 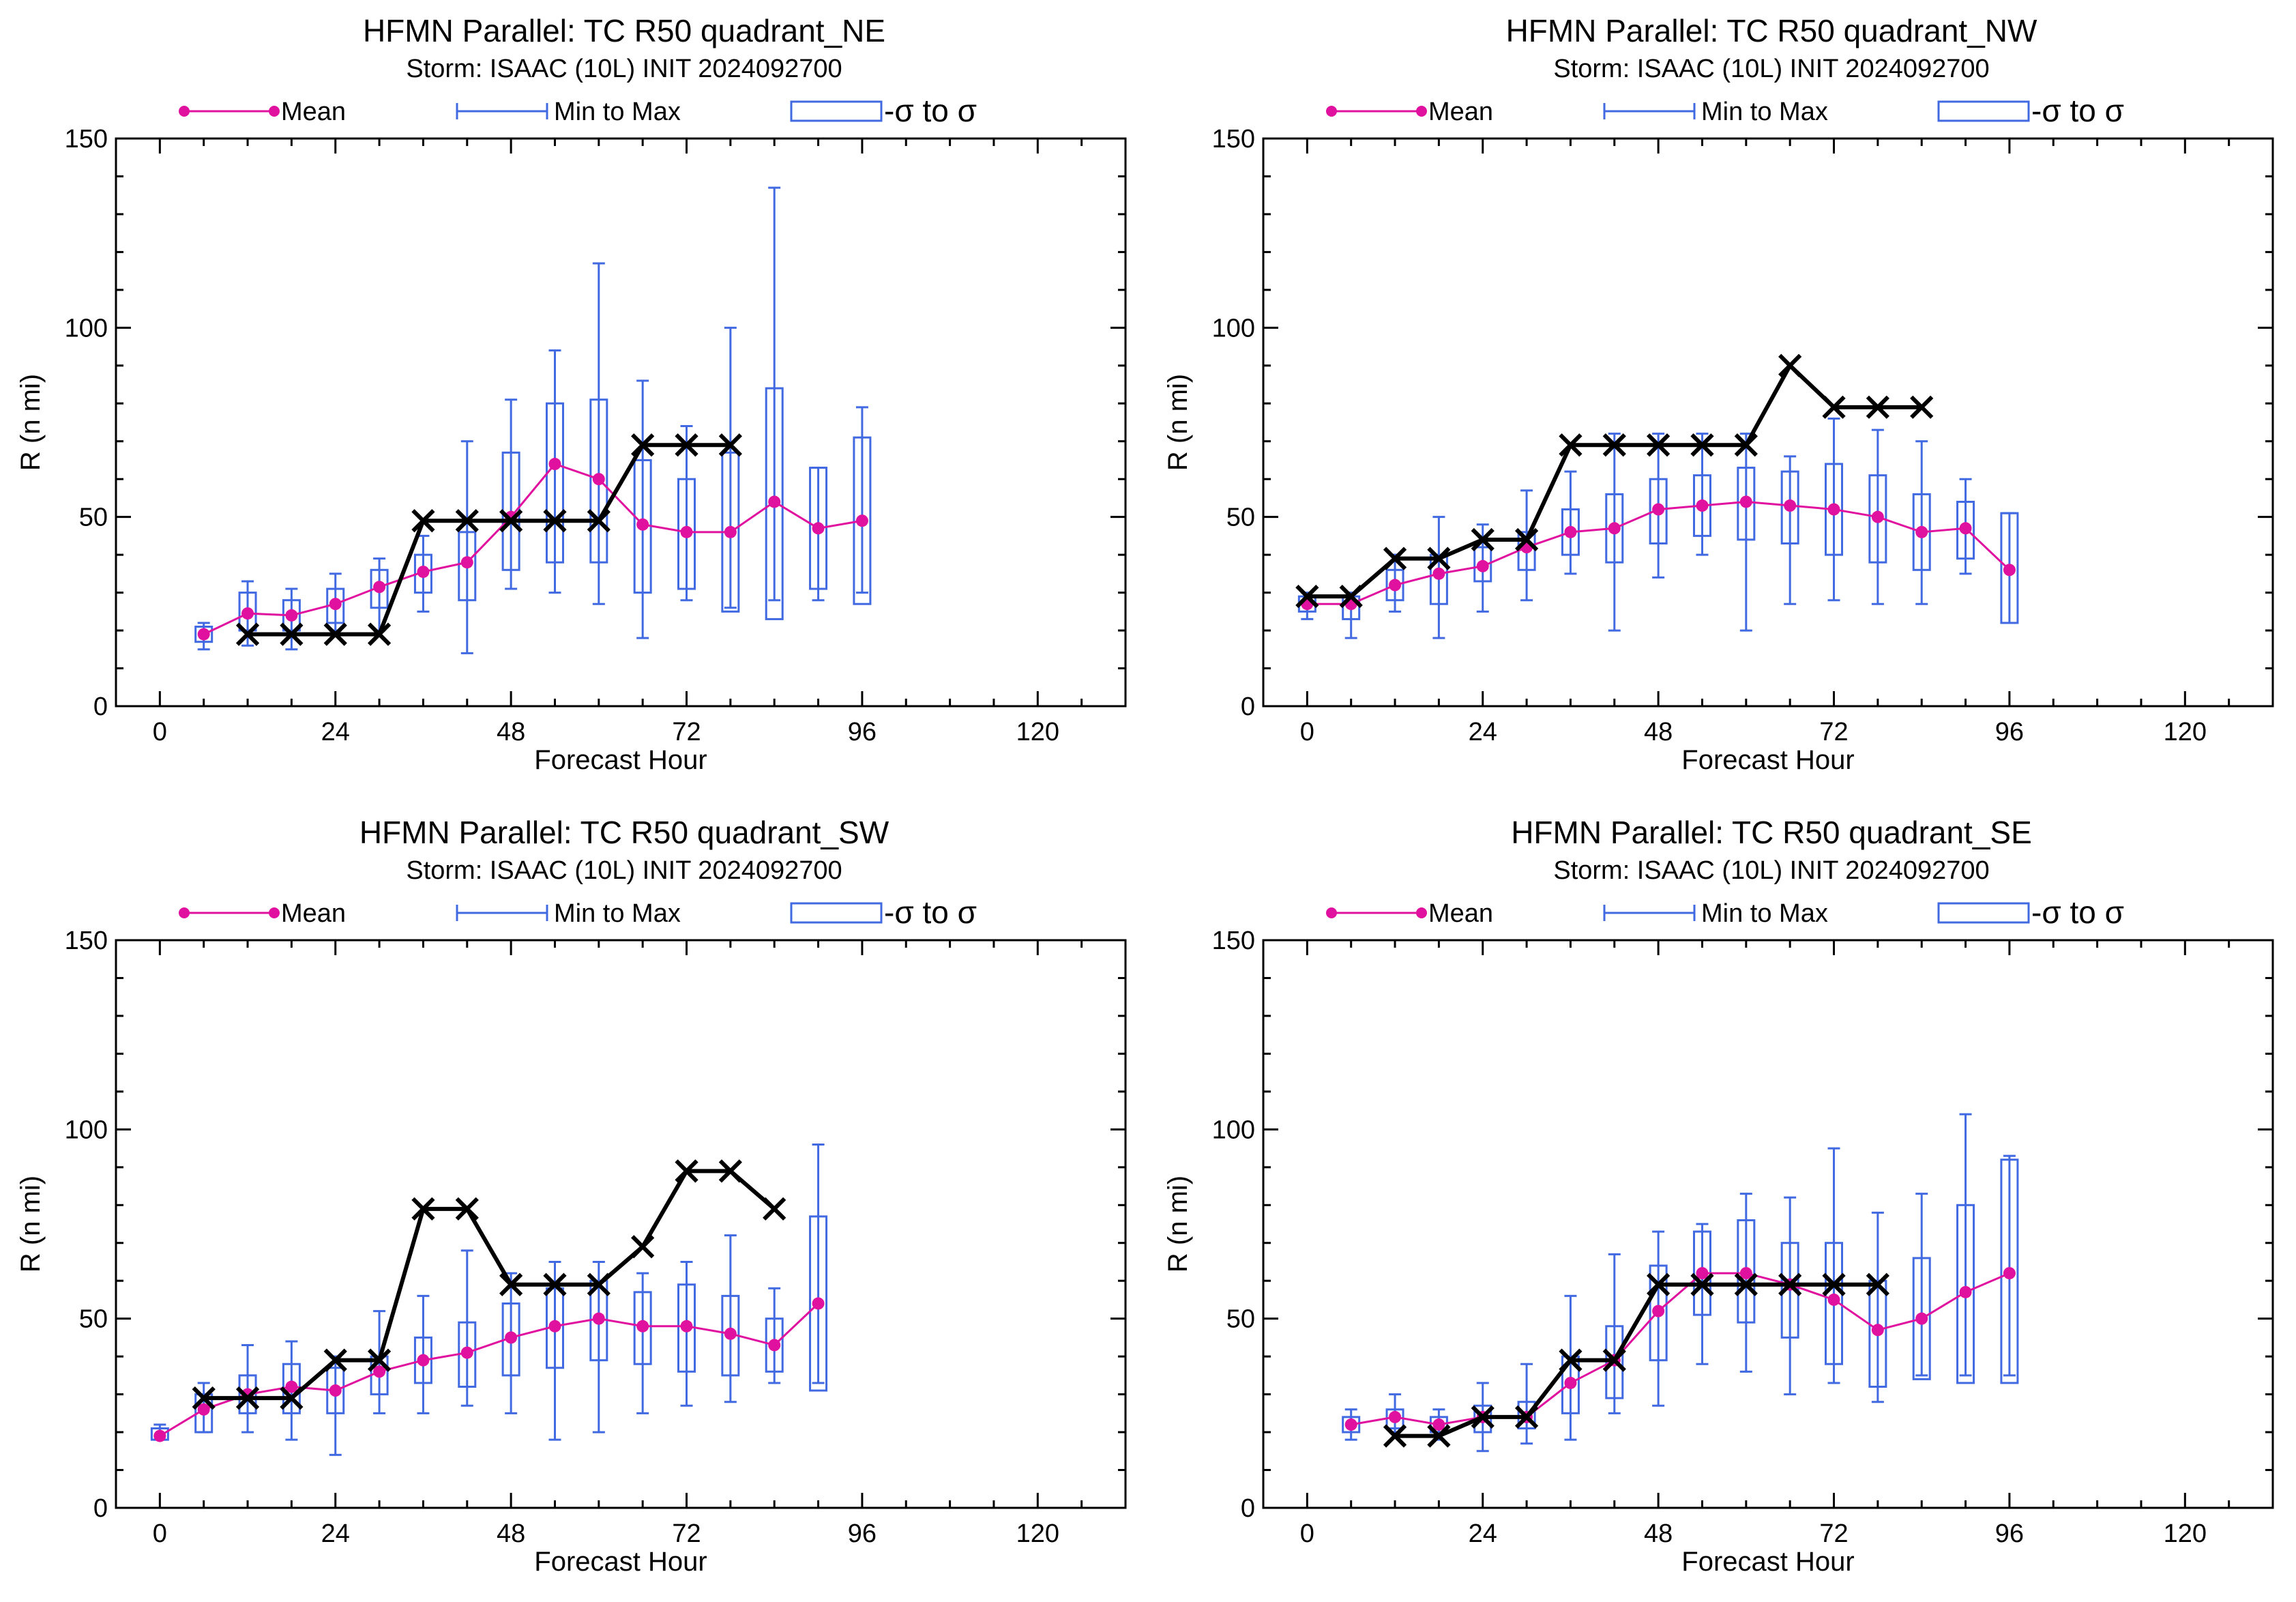 I want to click on legend-sigma-label: -σ to σ, so click(x=931, y=110).